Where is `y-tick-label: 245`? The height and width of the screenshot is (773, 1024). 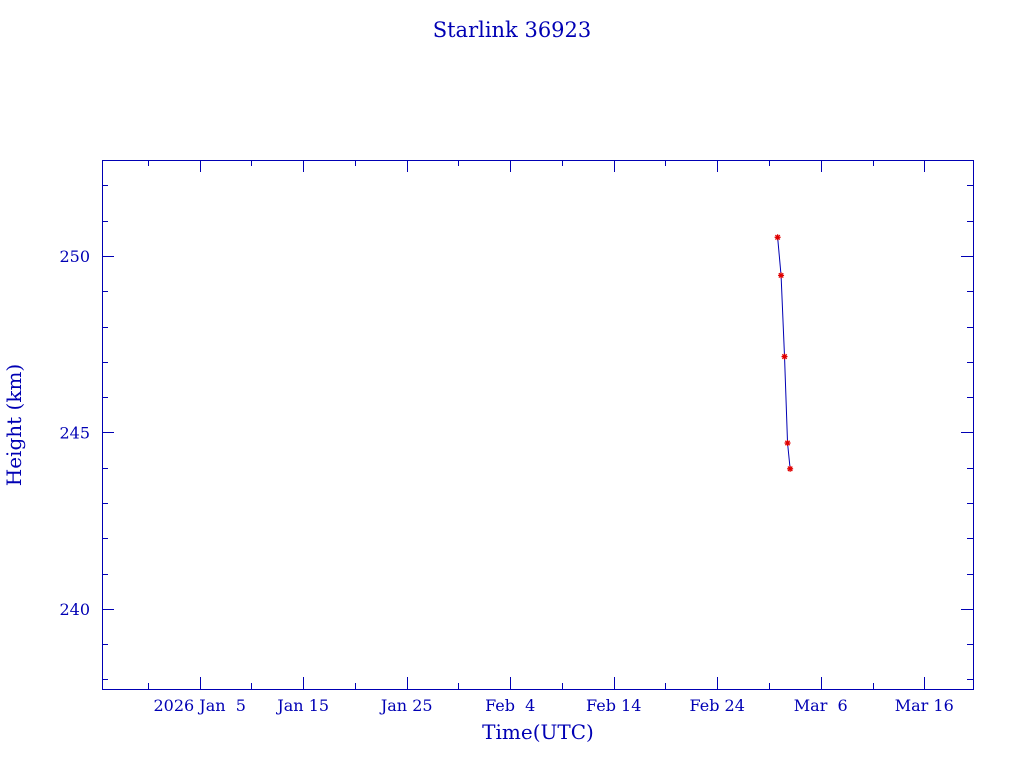
y-tick-label: 245 is located at coordinates (74, 432).